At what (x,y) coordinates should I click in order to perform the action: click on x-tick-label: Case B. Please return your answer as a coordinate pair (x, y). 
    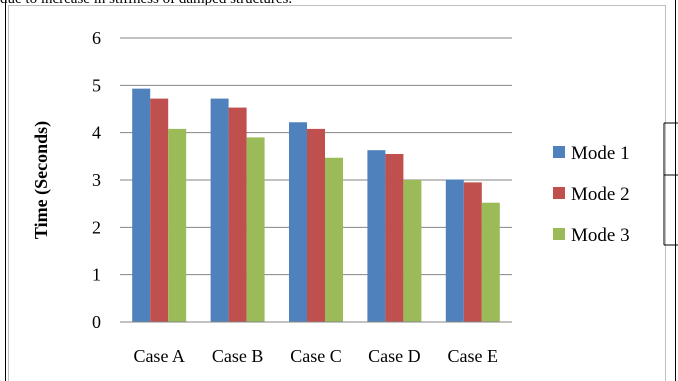
    Looking at the image, I should click on (238, 356).